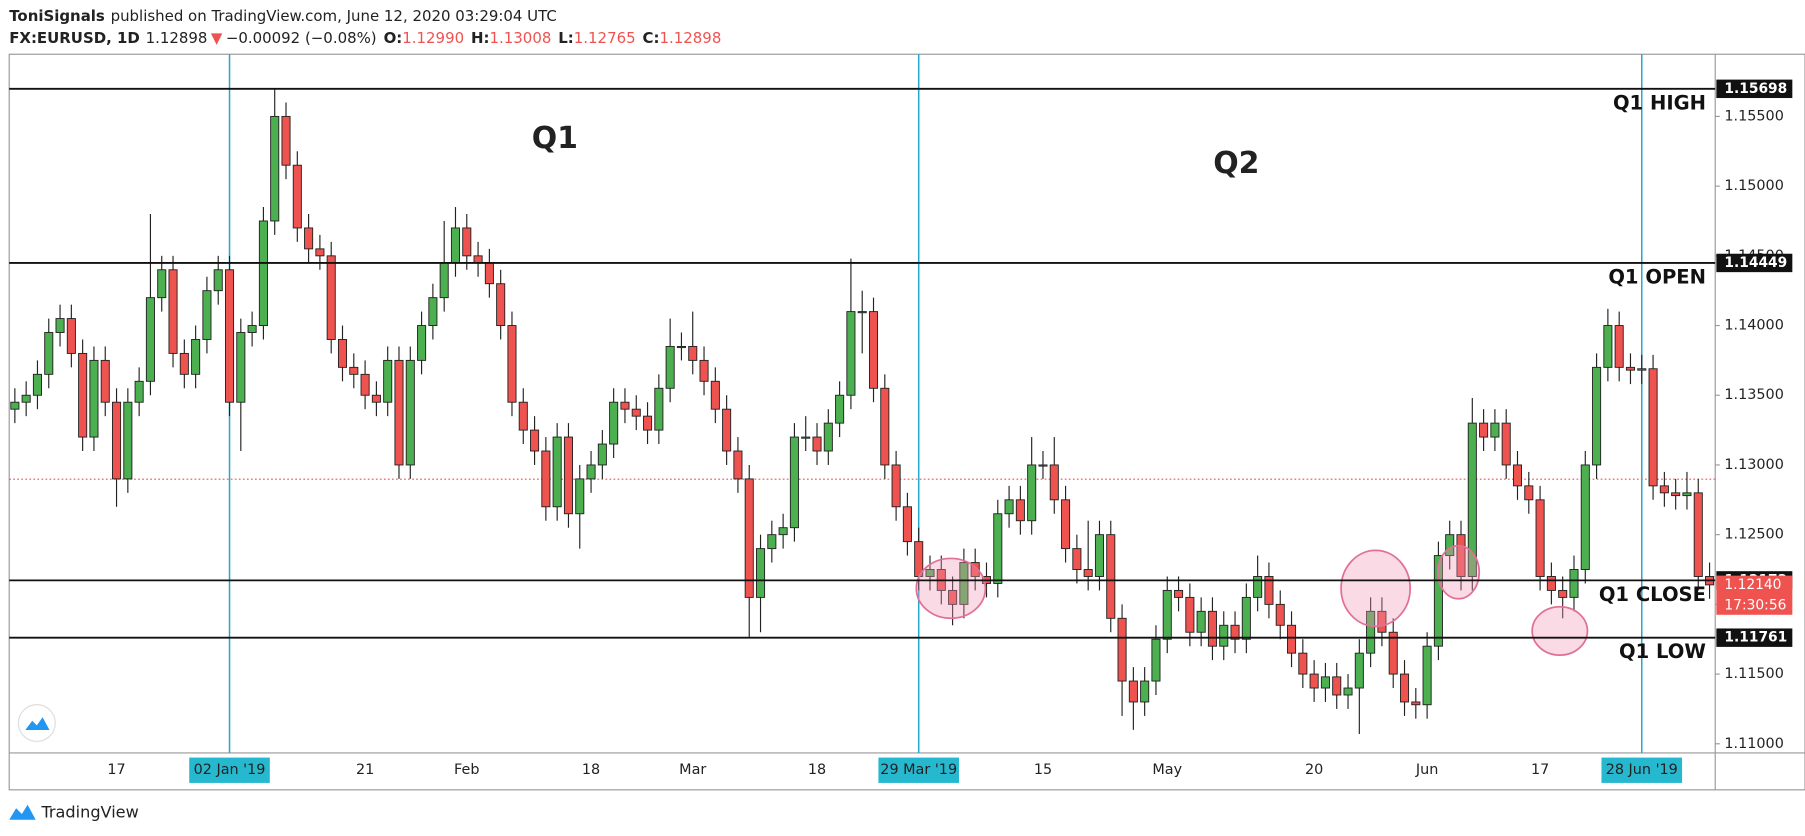 The width and height of the screenshot is (1805, 836). I want to click on logo-circle, so click(36, 723).